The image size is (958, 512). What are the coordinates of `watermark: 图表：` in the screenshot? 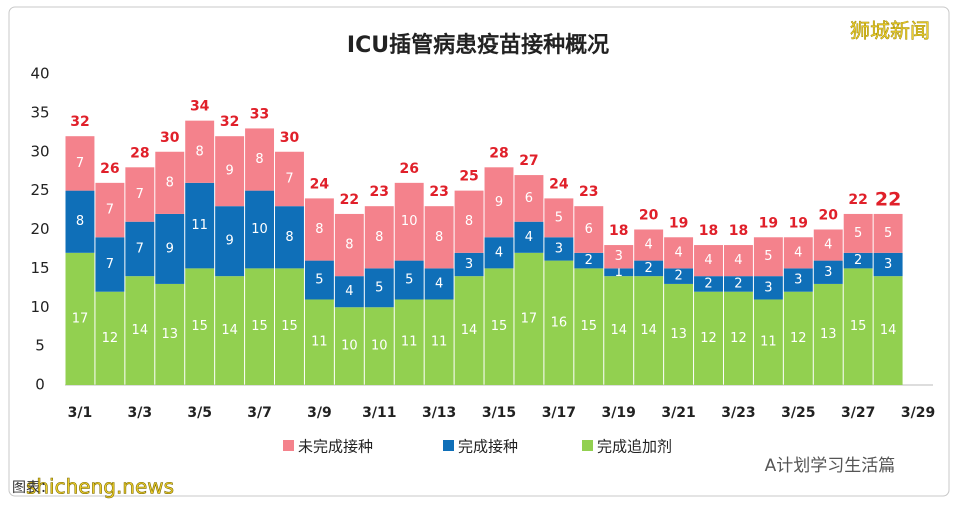 It's located at (33, 488).